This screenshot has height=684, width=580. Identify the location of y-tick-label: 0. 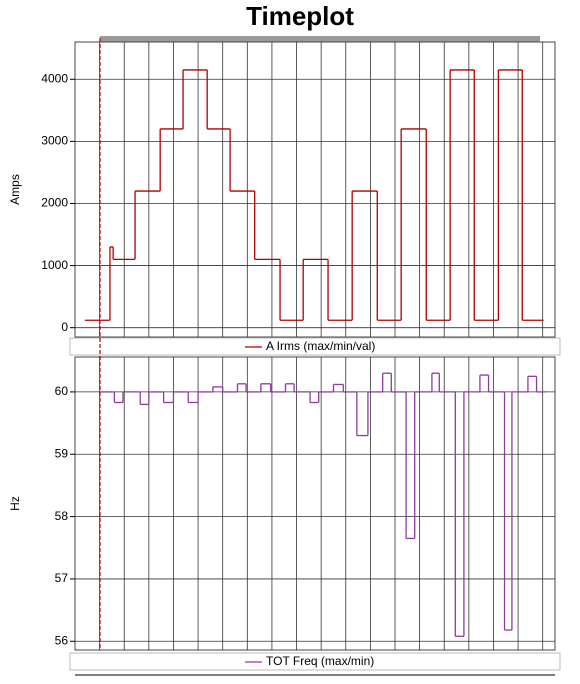
(64, 327).